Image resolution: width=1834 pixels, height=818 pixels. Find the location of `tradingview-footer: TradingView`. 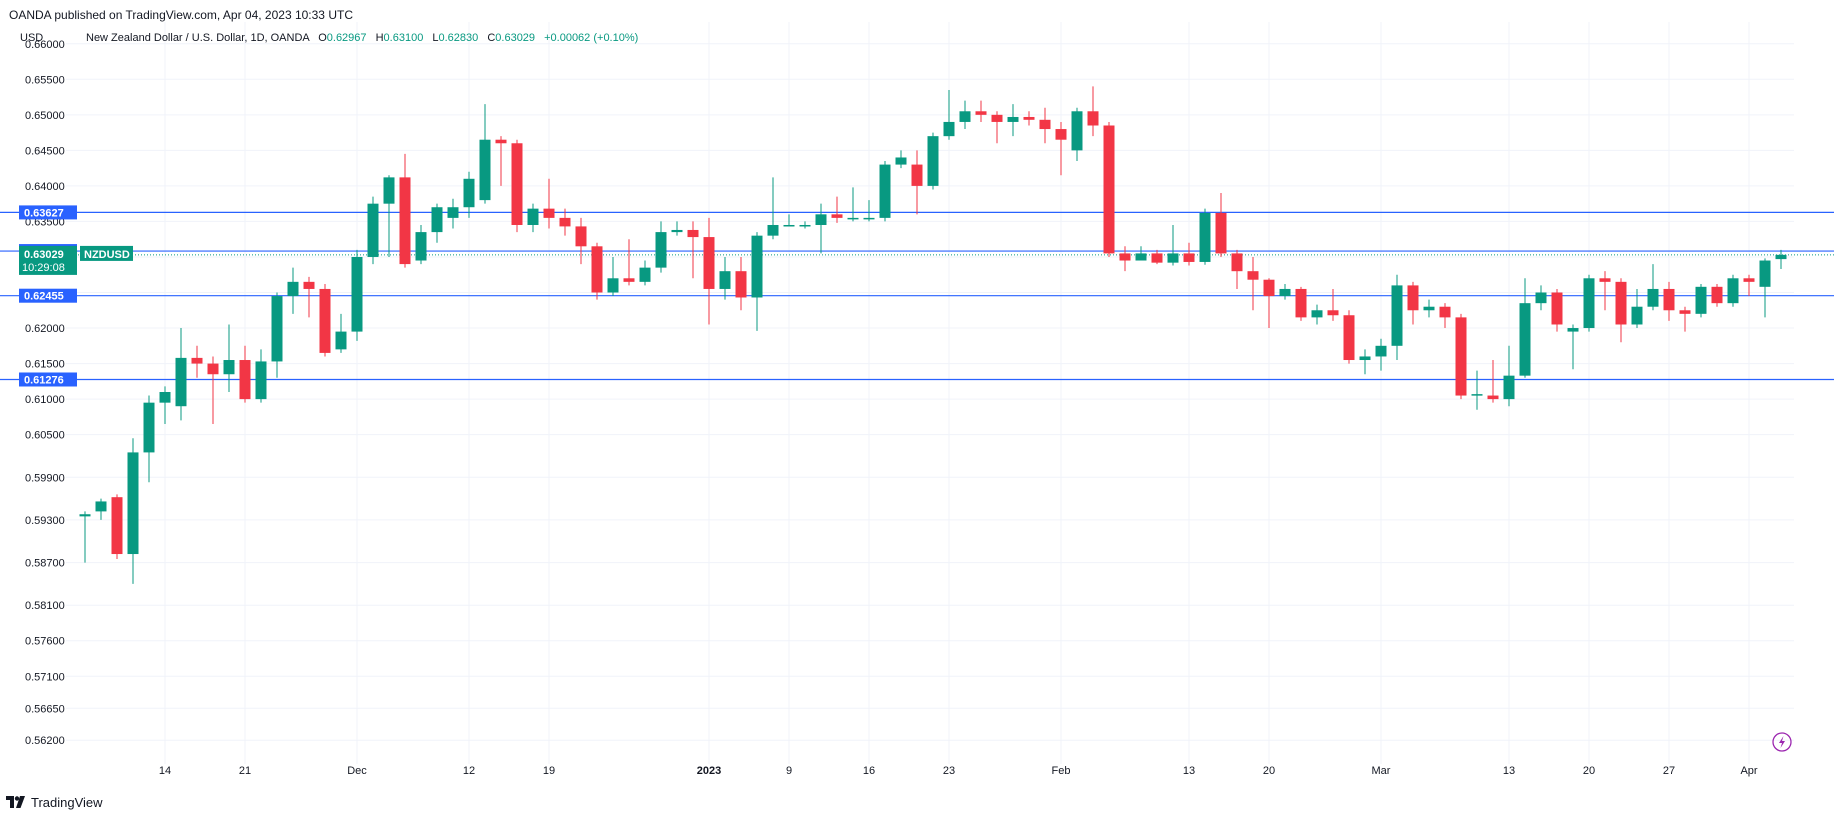

tradingview-footer: TradingView is located at coordinates (54, 802).